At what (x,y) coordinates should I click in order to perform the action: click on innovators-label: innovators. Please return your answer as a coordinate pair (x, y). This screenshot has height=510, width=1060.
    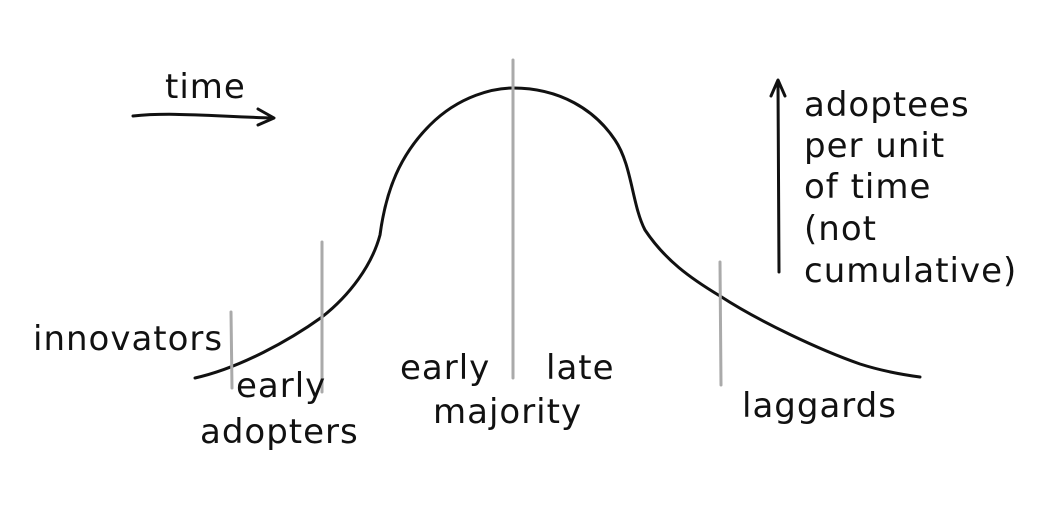
    Looking at the image, I should click on (128, 339).